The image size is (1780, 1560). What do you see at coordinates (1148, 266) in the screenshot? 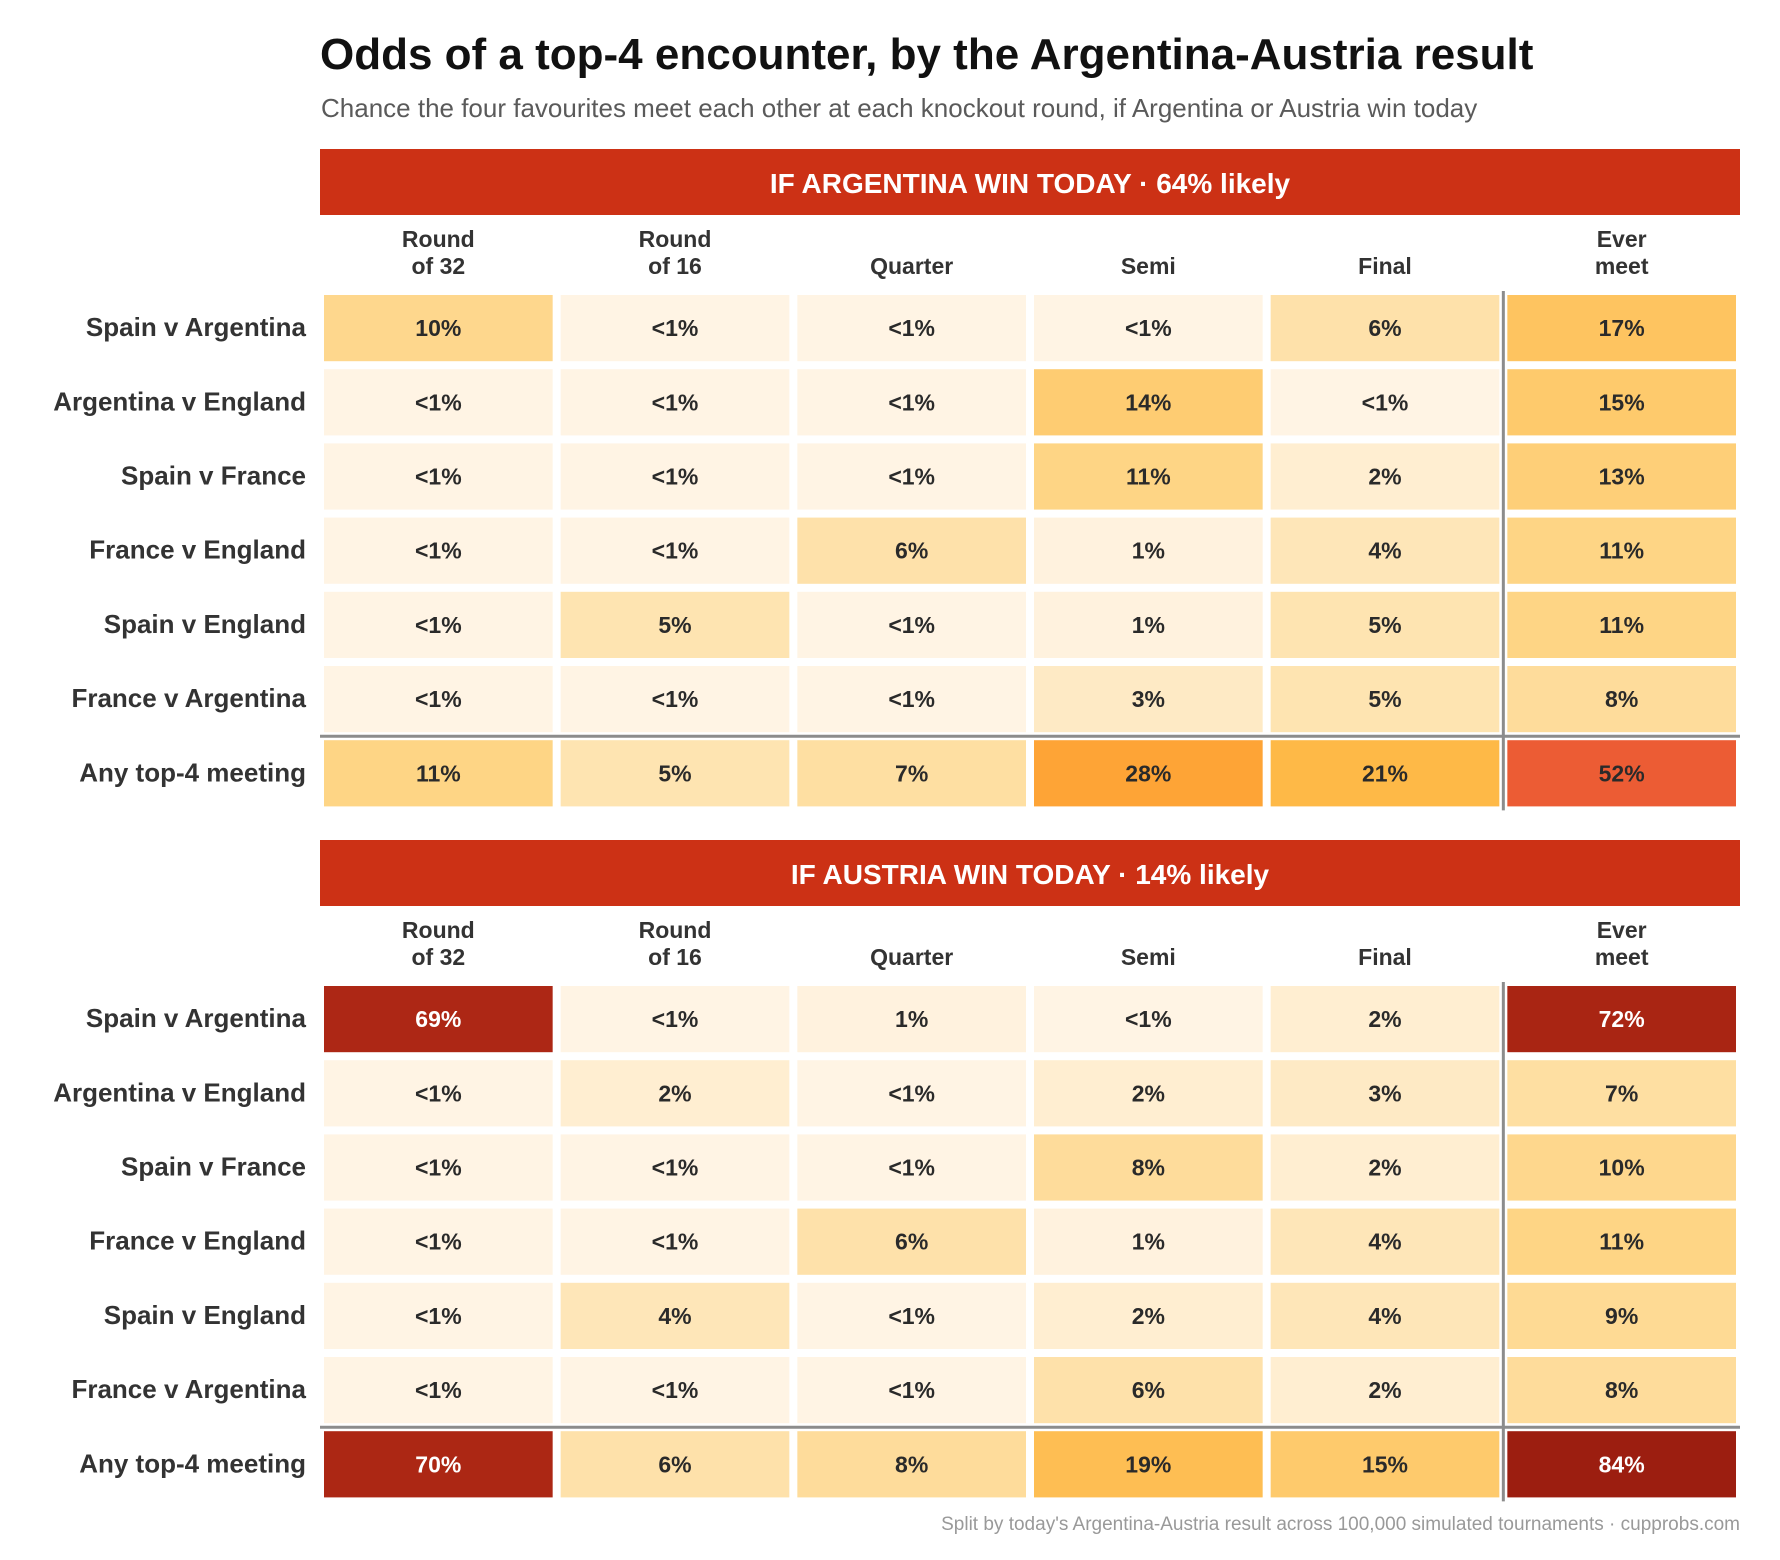
I see `column-header: Semi` at bounding box center [1148, 266].